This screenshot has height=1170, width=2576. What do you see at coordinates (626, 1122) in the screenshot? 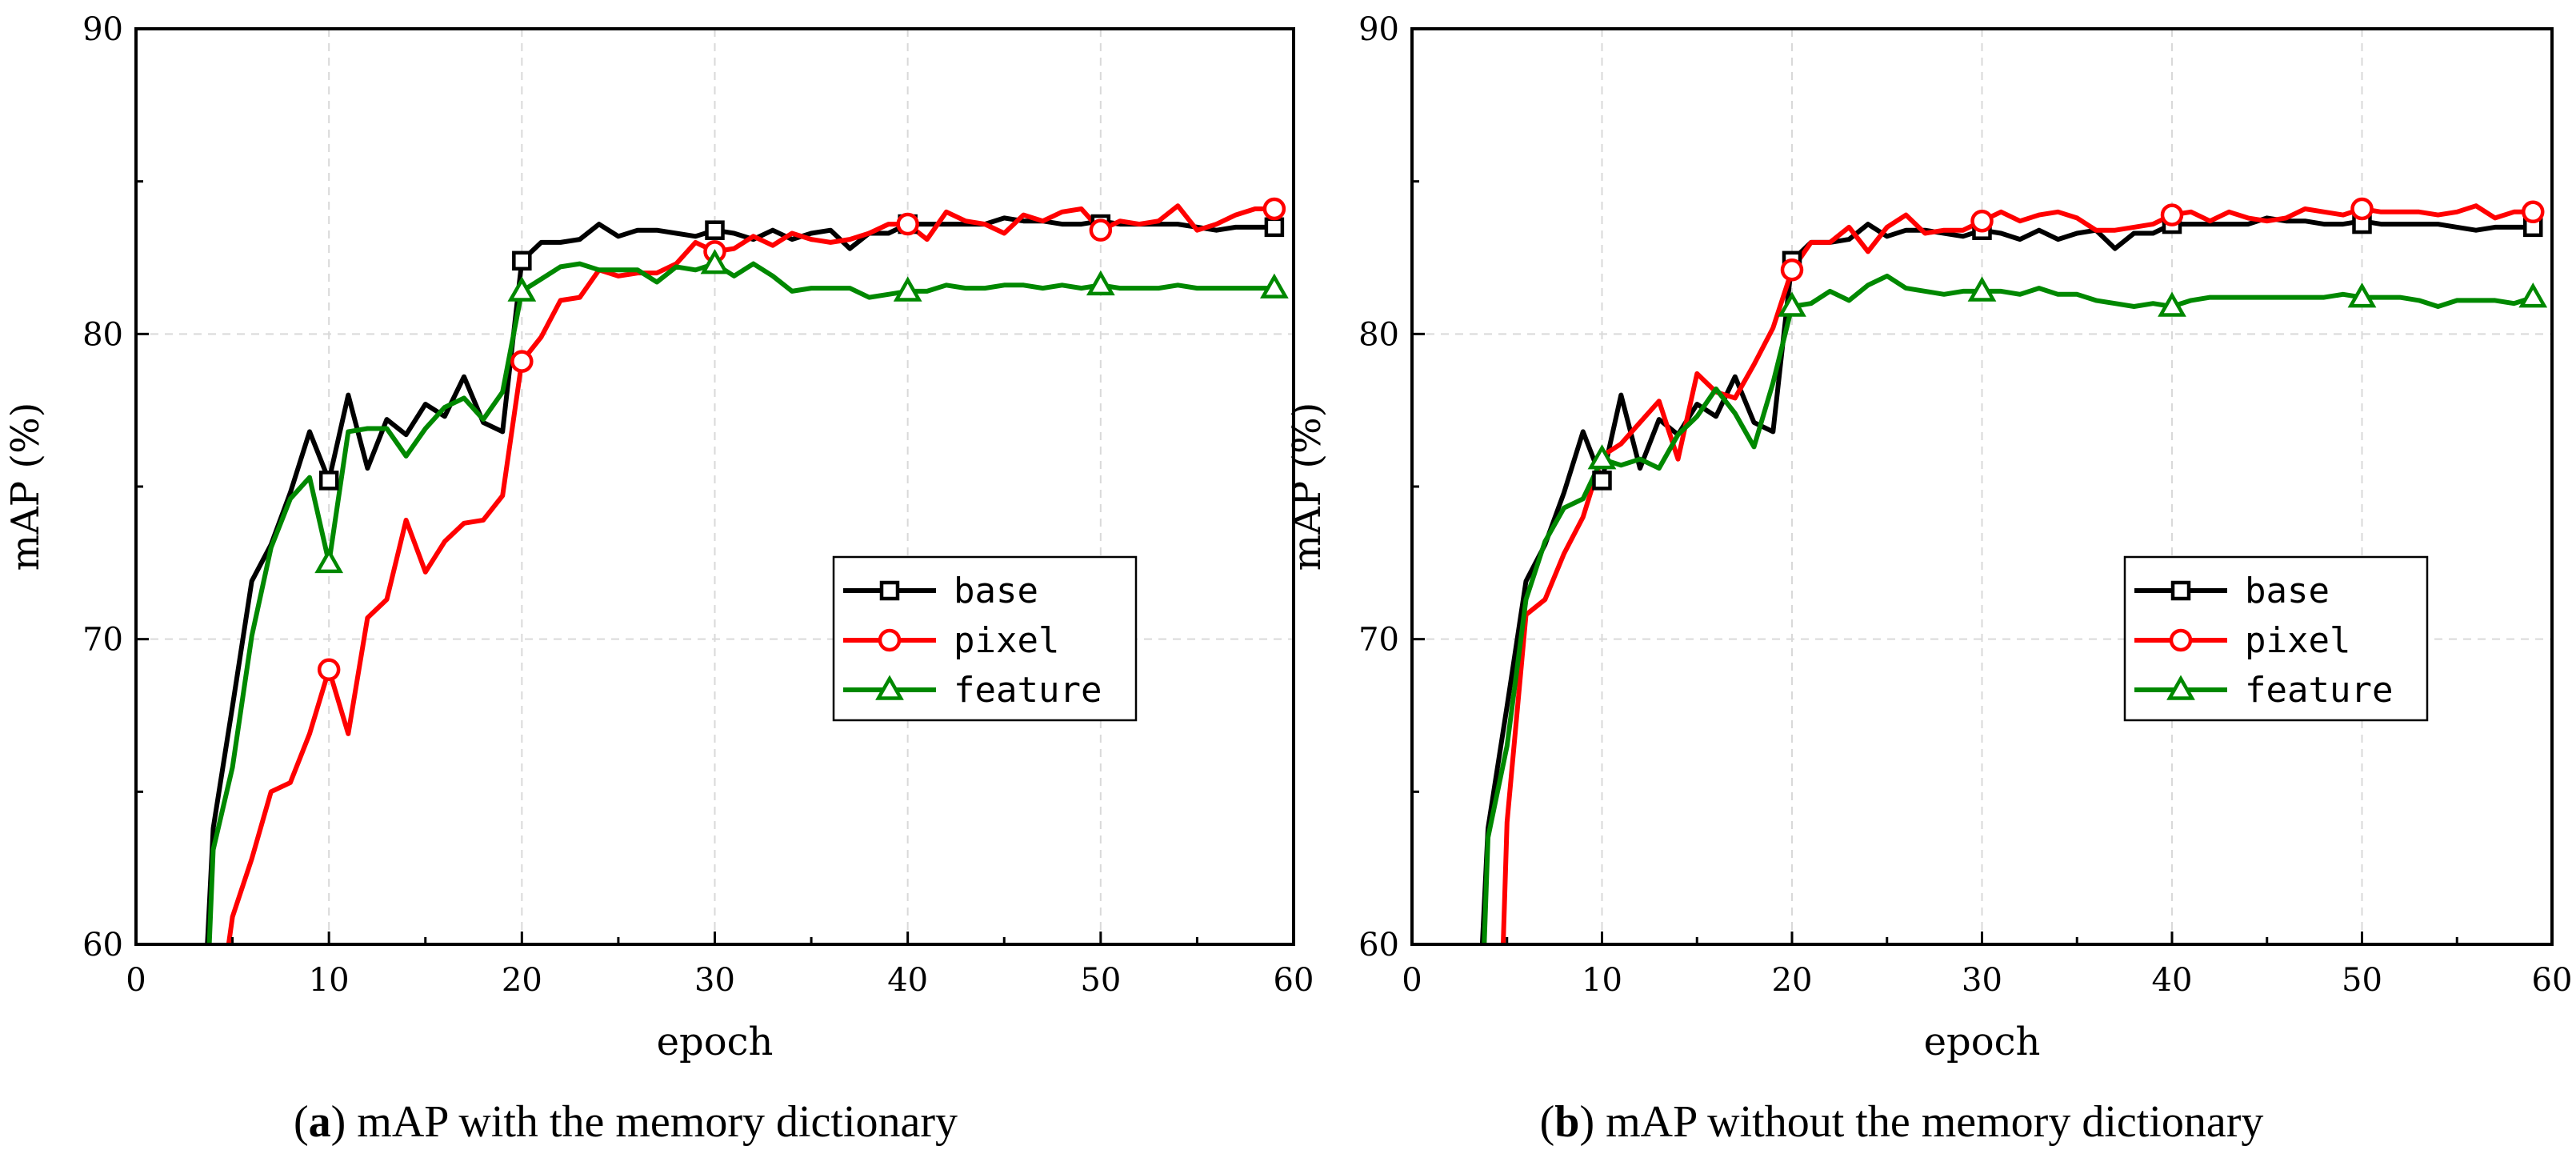
I see `caption-a: (a) mAP with the memory dictionary` at bounding box center [626, 1122].